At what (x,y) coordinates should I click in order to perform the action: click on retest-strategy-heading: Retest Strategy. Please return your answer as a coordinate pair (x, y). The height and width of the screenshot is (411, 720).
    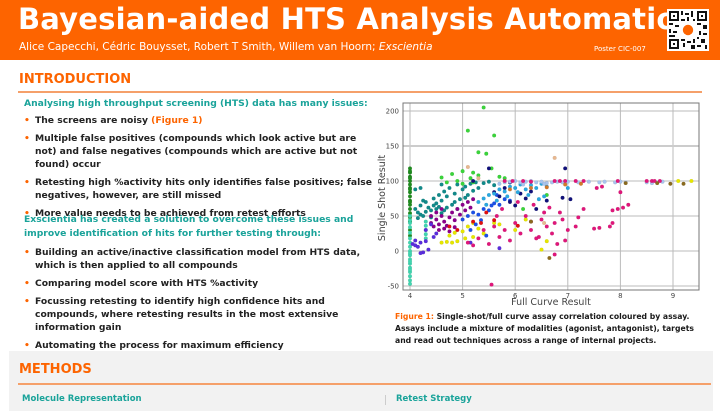
    Looking at the image, I should click on (434, 399).